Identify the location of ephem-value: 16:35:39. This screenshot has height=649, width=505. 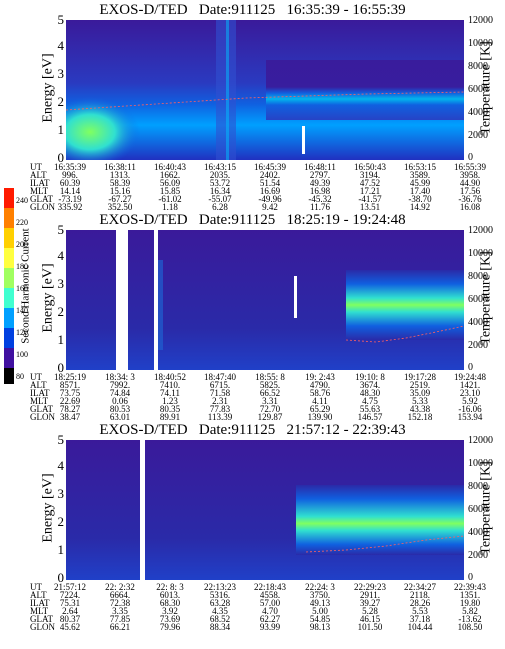
(69, 167).